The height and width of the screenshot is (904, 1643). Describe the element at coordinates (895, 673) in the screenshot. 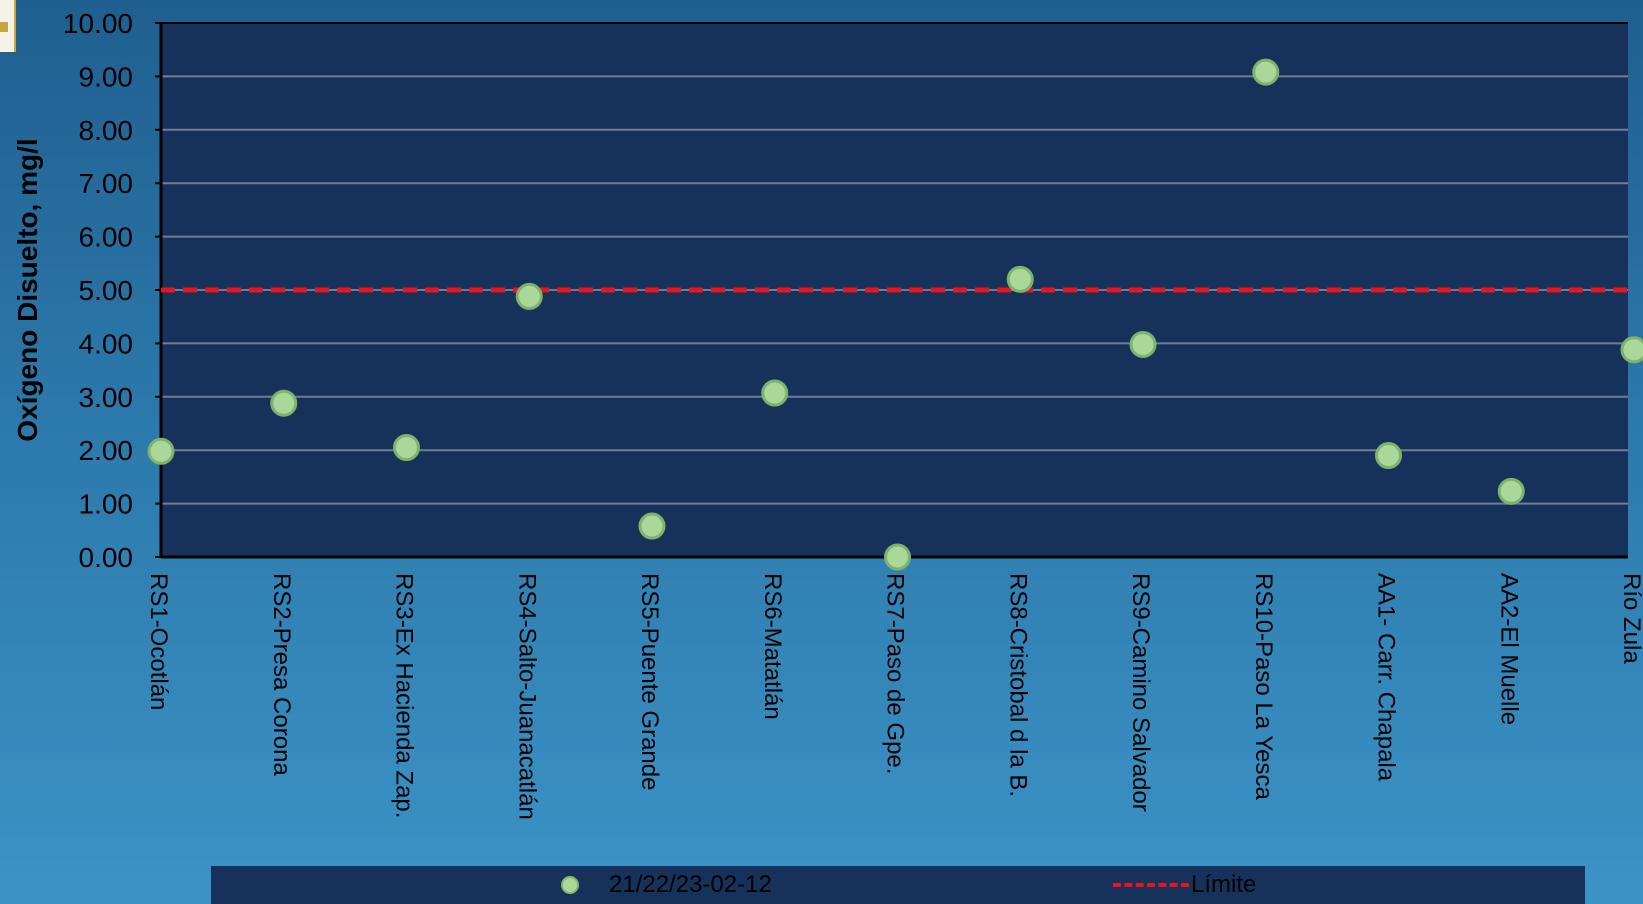

I see `x-tick-label: RS7-Paso de Gpe.` at that location.